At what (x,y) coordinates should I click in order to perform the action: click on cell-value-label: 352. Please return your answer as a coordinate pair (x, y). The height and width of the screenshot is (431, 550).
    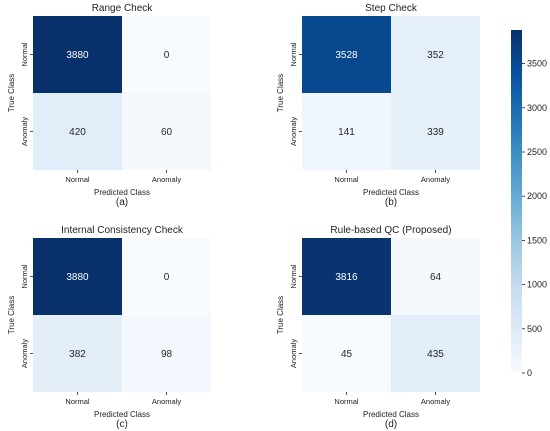
    Looking at the image, I should click on (435, 55).